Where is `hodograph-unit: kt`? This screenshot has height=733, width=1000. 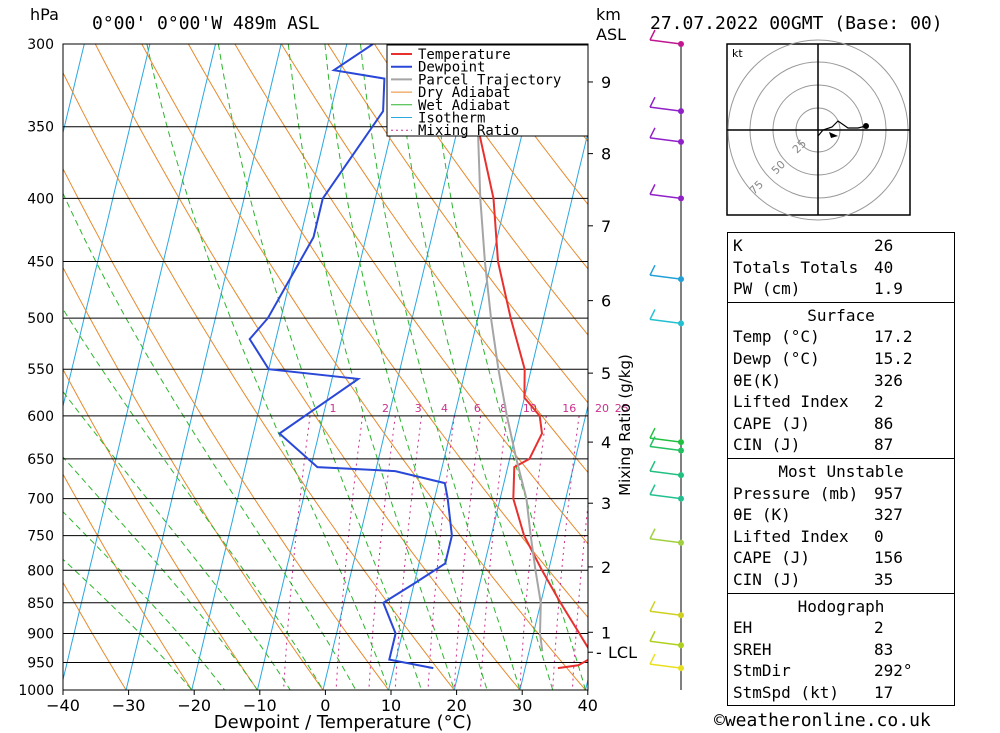 hodograph-unit: kt is located at coordinates (737, 53).